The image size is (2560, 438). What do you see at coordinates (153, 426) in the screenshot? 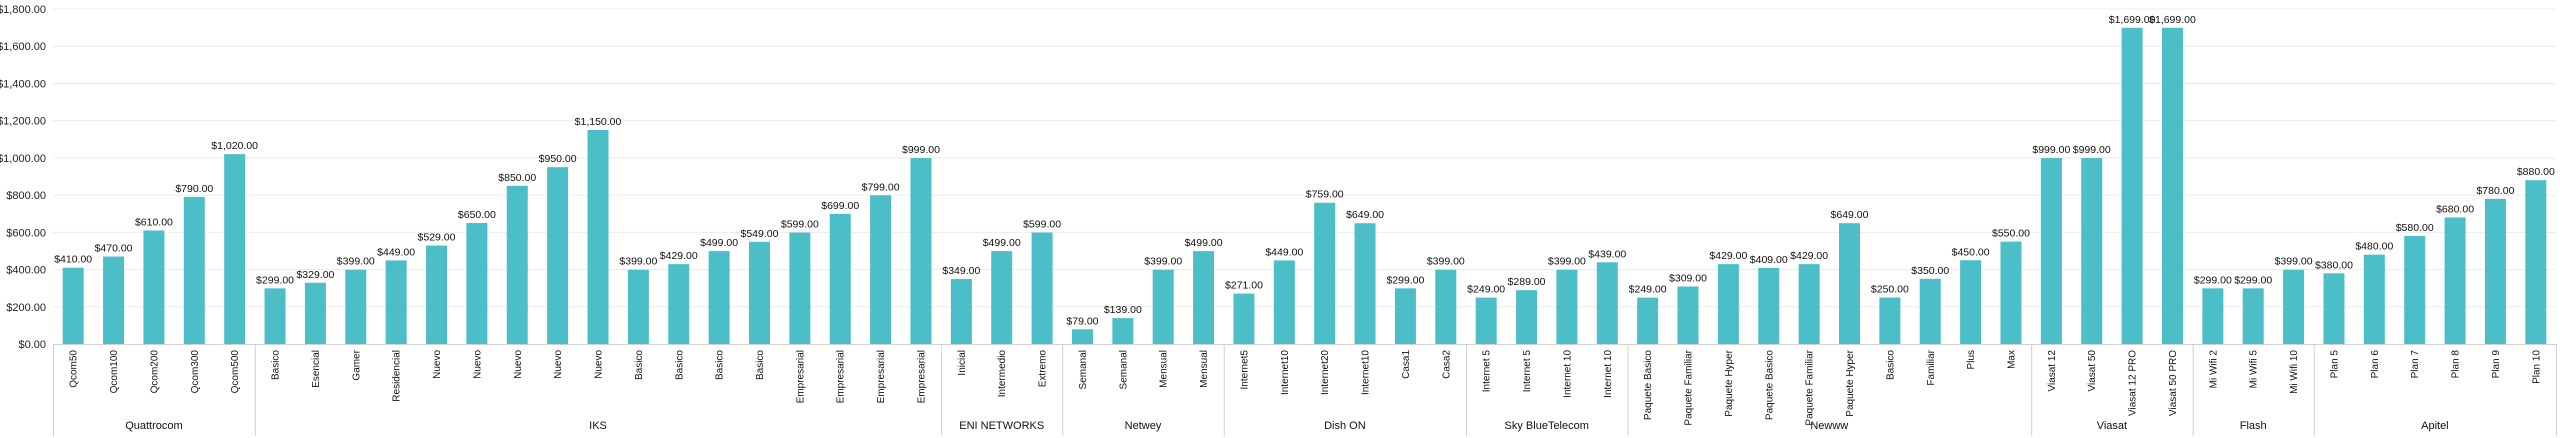
I see `group-label: Quattrocom` at bounding box center [153, 426].